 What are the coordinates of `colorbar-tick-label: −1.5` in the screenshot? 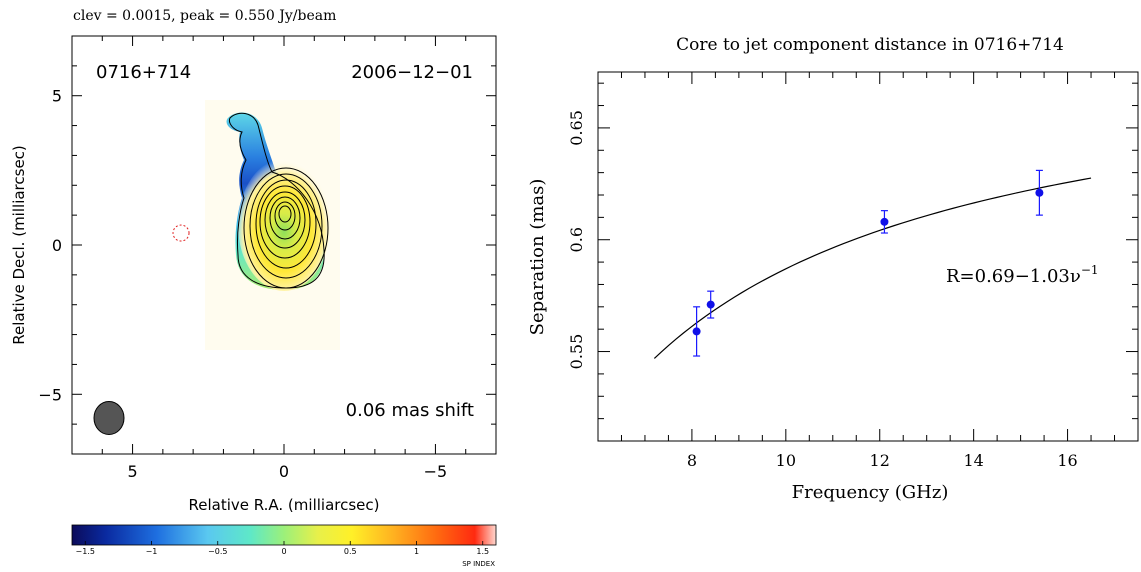 It's located at (85, 551).